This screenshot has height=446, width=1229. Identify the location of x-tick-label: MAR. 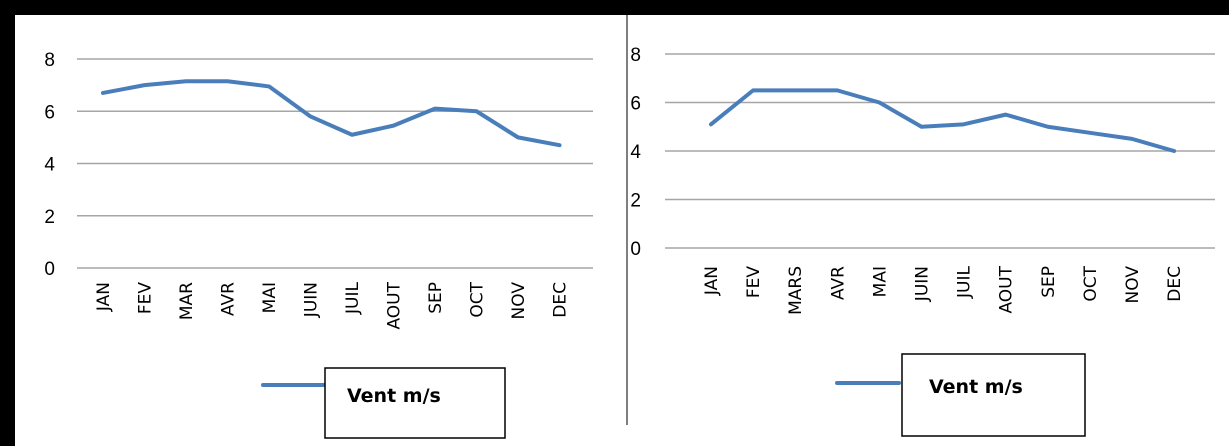
(187, 301).